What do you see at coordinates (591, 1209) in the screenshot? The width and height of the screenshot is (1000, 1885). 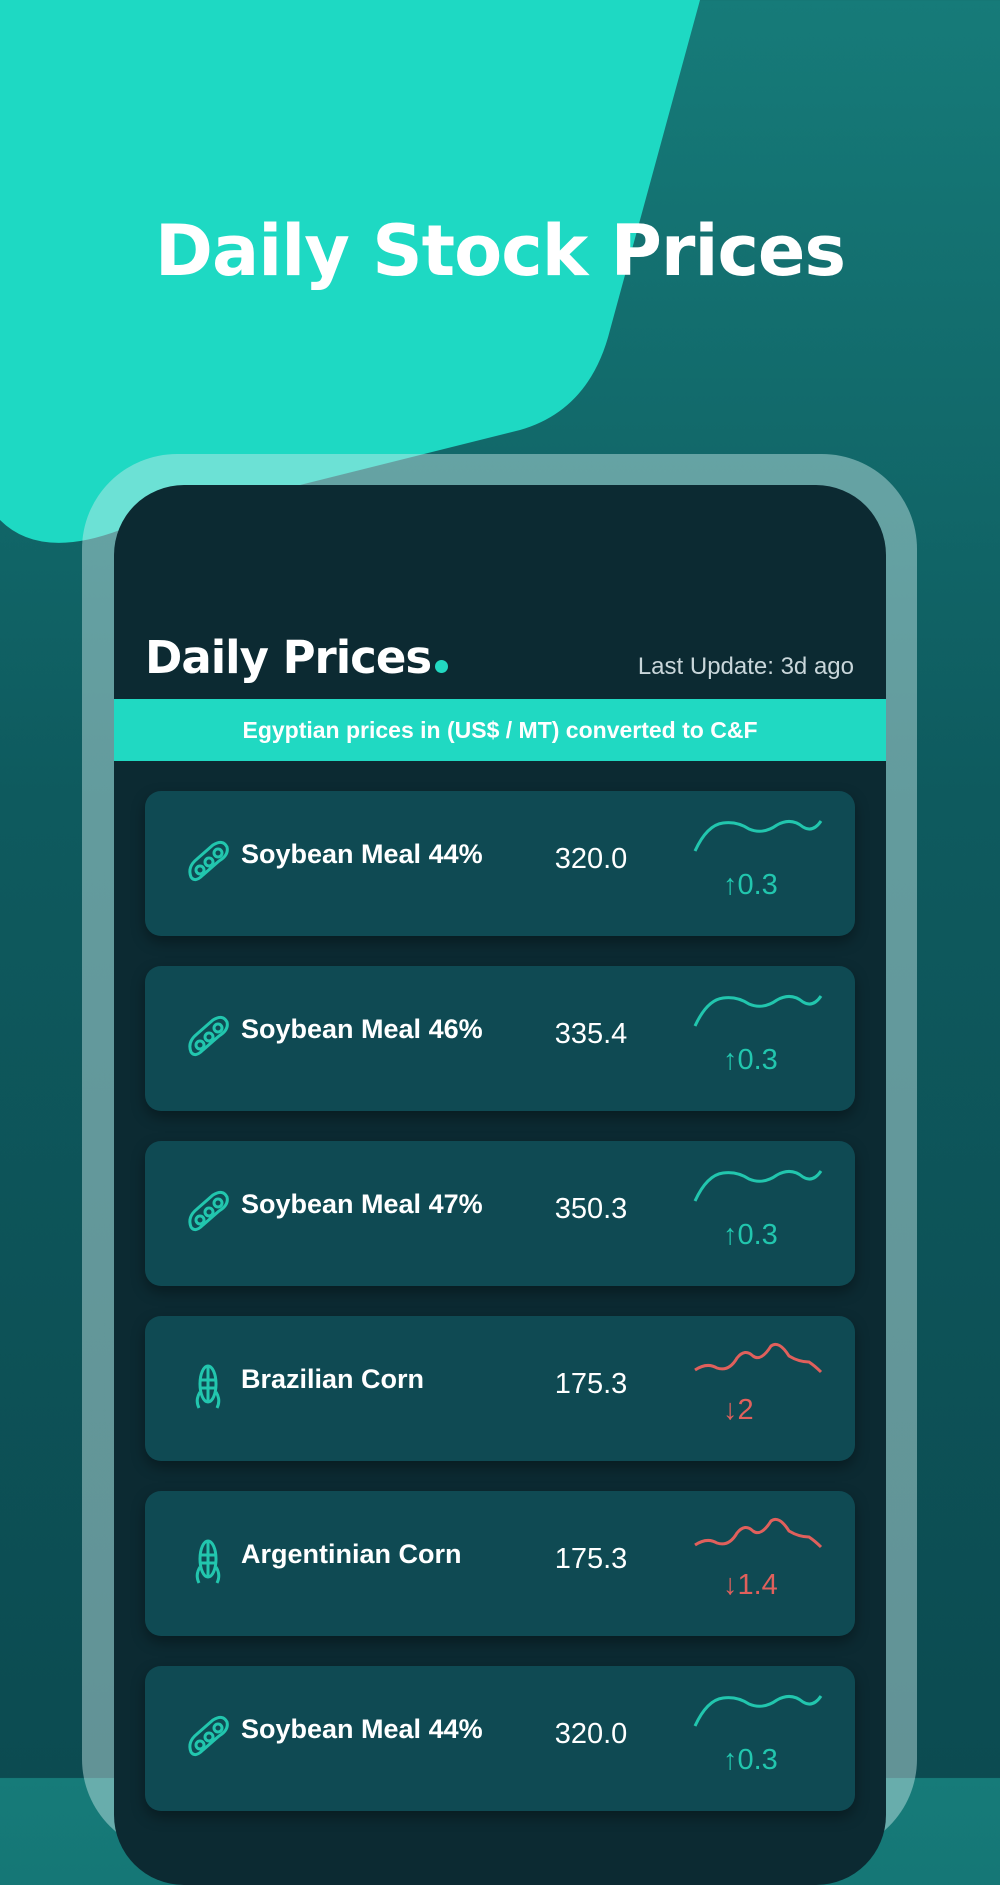 I see `commodity-price: 350.3` at bounding box center [591, 1209].